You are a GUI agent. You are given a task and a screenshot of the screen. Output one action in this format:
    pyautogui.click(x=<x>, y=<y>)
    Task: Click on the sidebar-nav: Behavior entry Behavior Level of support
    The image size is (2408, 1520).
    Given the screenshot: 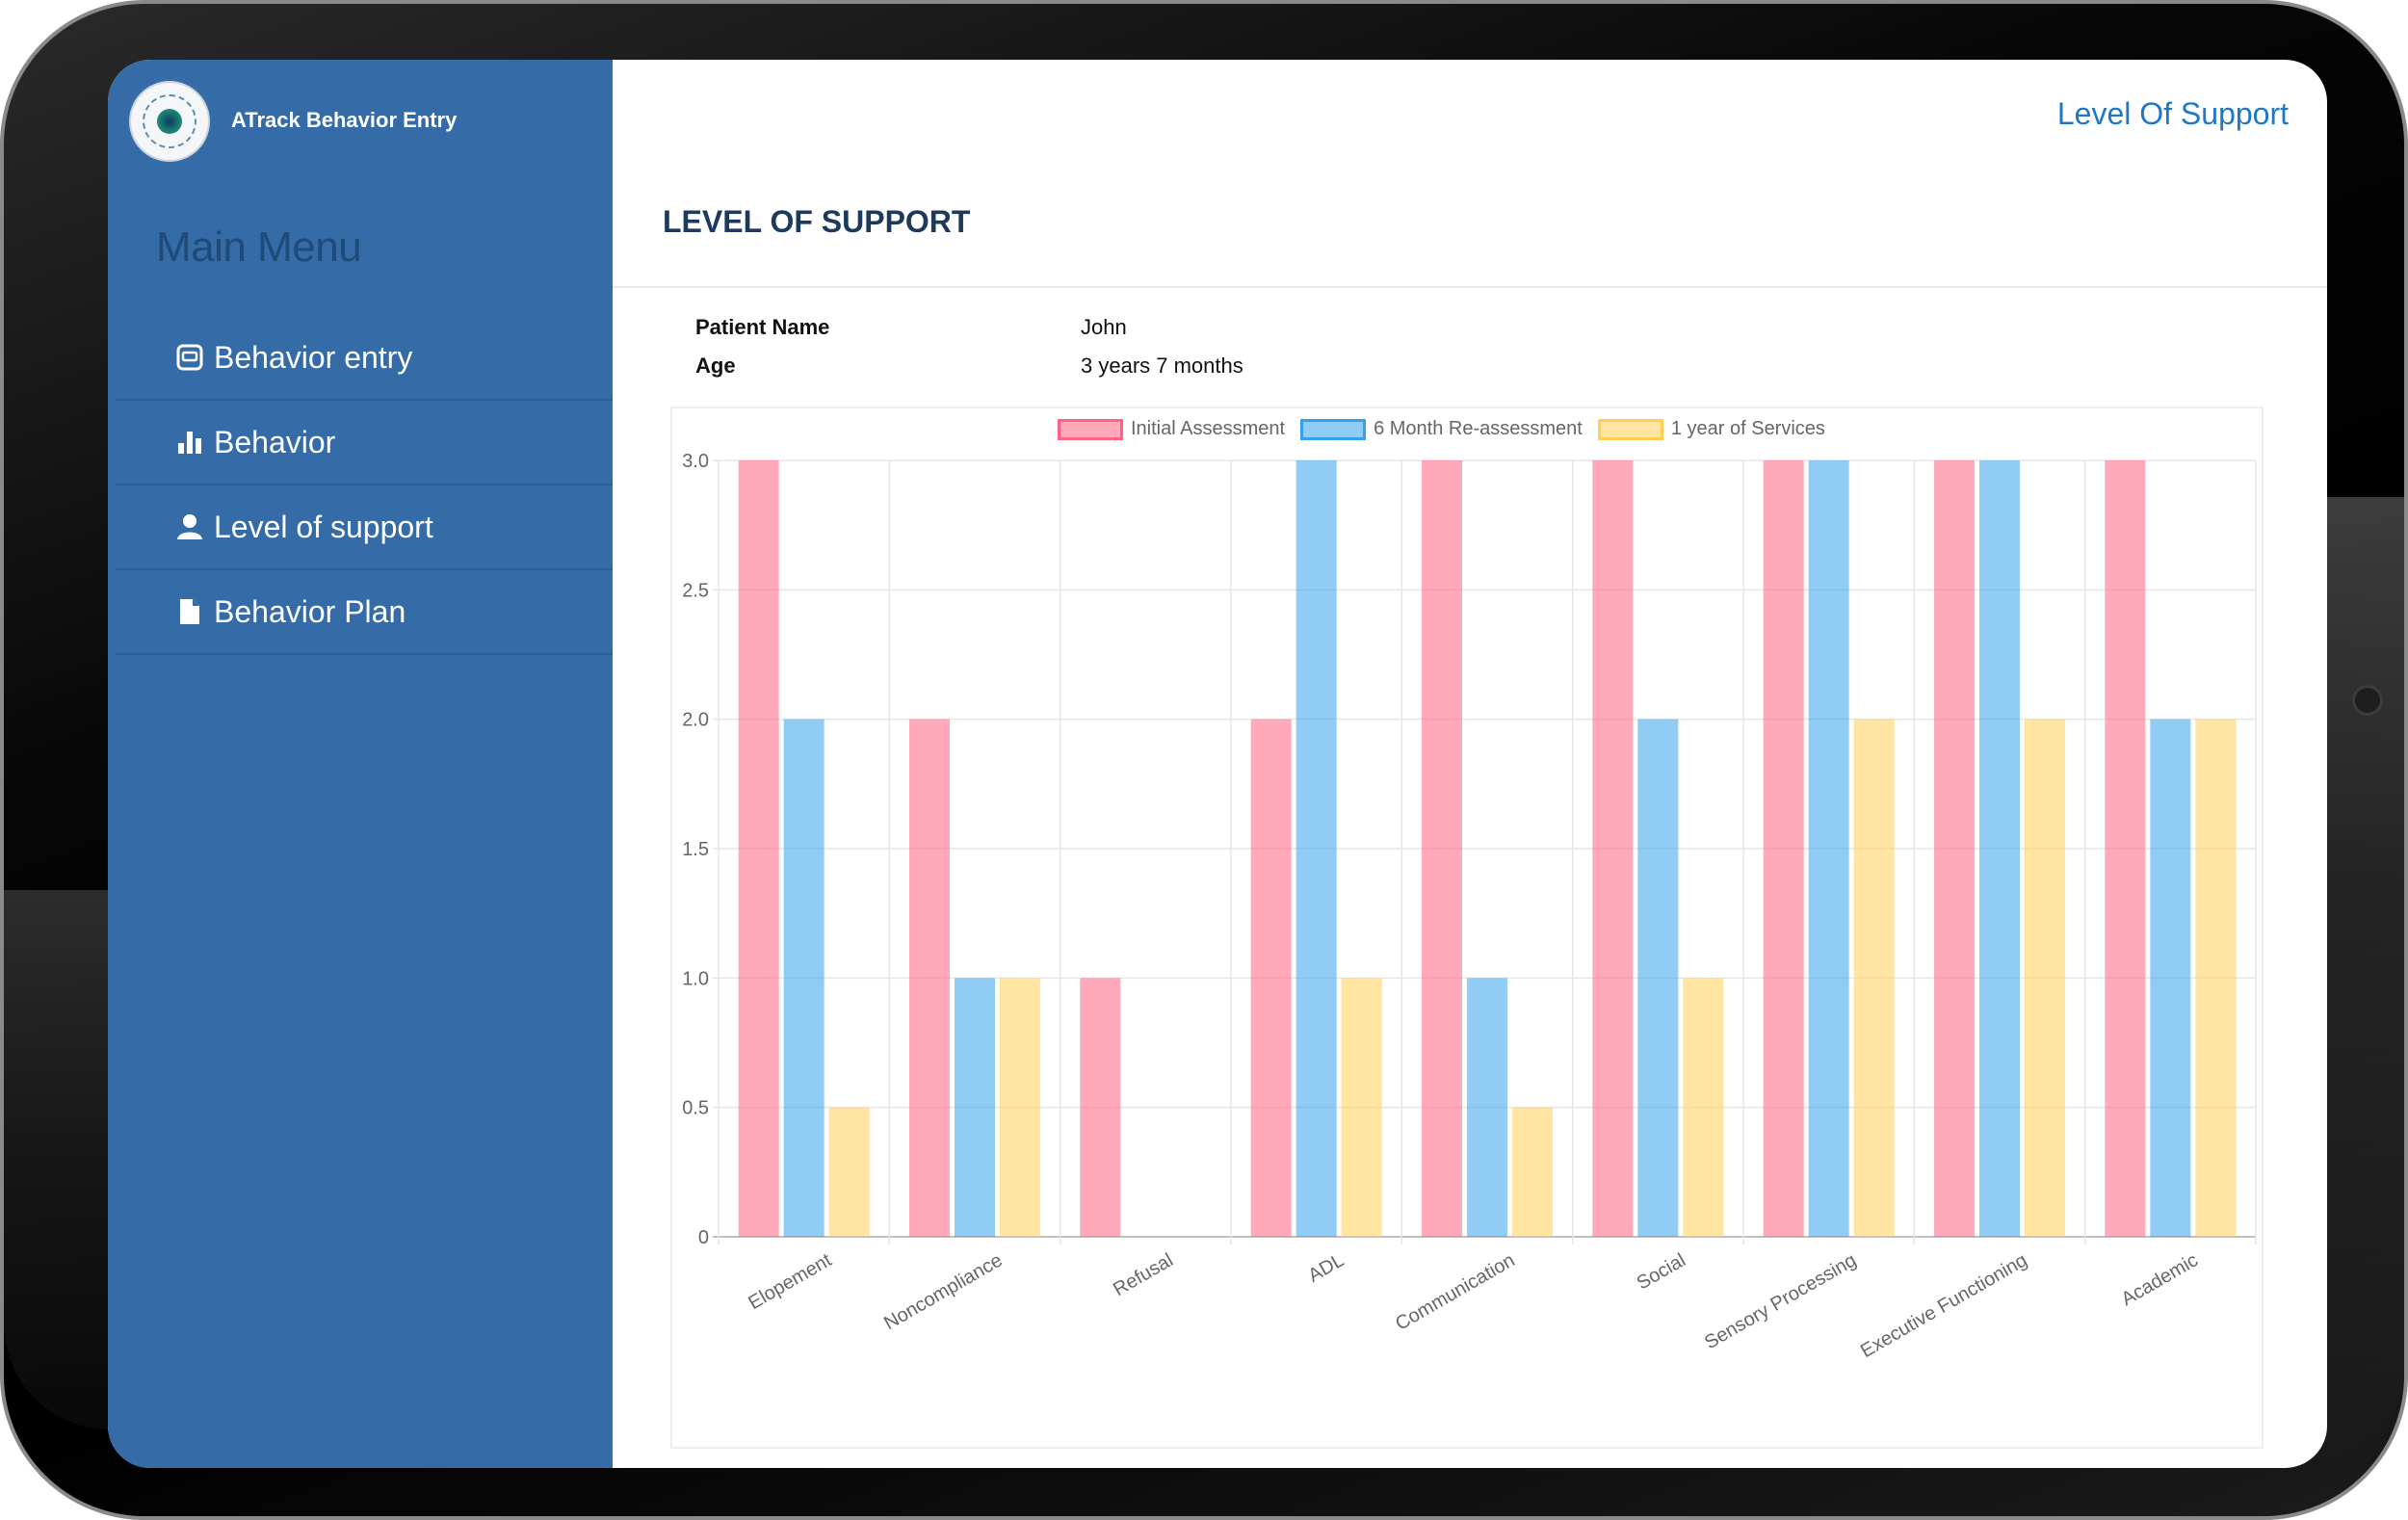 What is the action you would take?
    pyautogui.click(x=364, y=485)
    